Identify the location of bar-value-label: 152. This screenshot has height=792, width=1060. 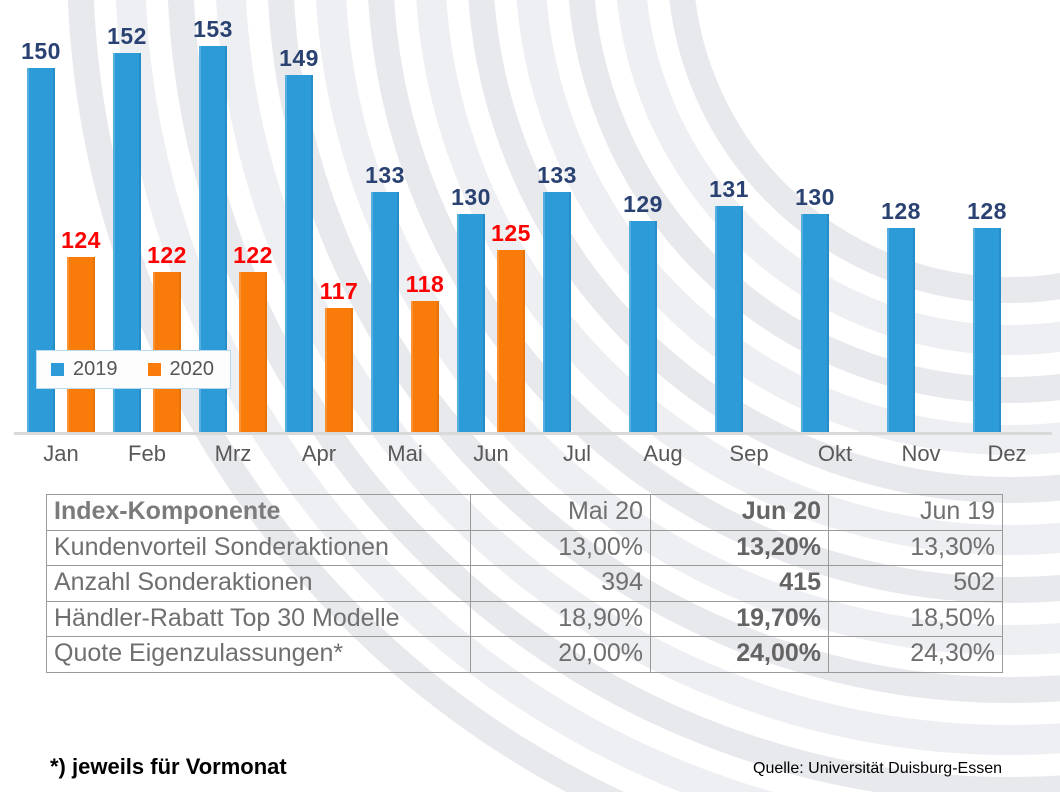
(127, 36).